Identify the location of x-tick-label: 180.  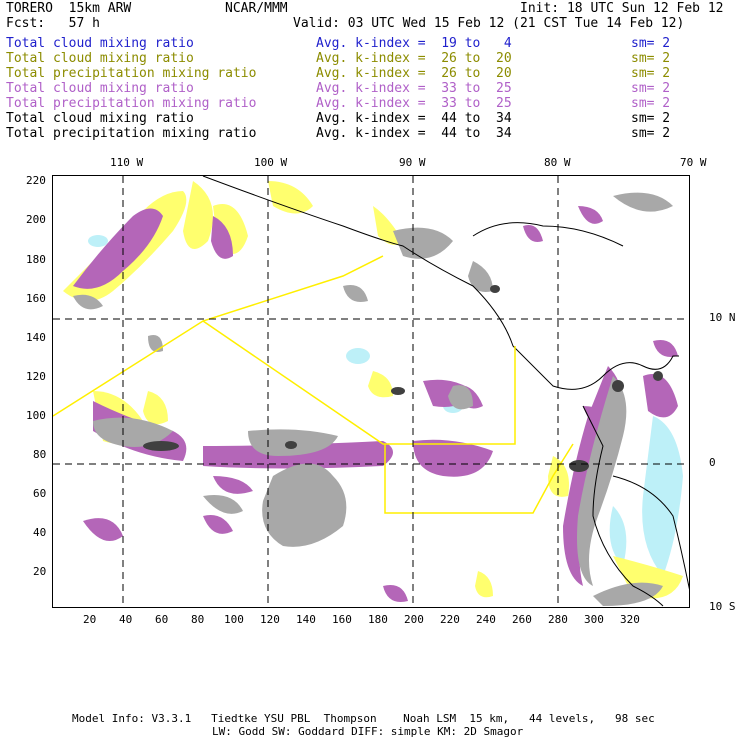
(378, 619).